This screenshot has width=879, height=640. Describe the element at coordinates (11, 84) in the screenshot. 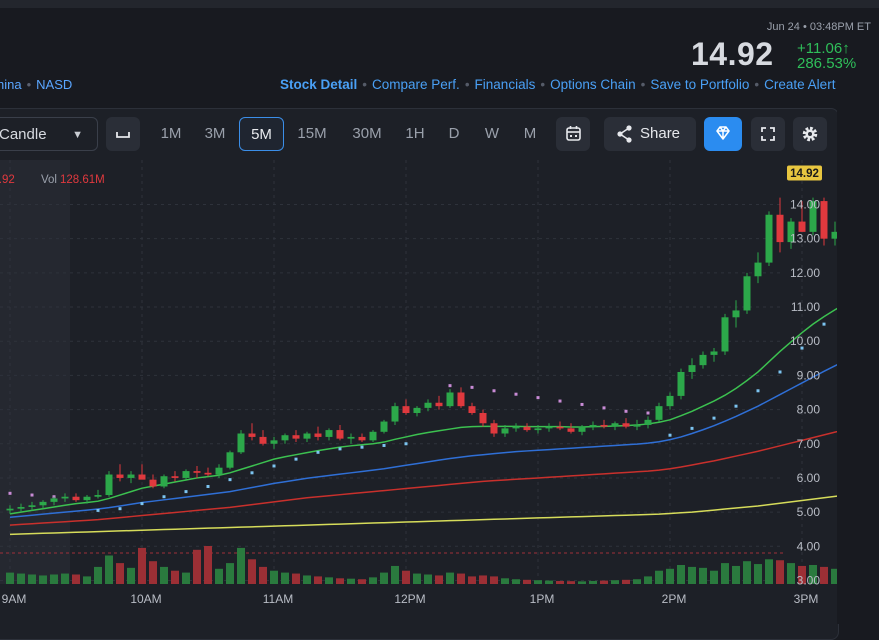

I see `country-link: hina` at that location.